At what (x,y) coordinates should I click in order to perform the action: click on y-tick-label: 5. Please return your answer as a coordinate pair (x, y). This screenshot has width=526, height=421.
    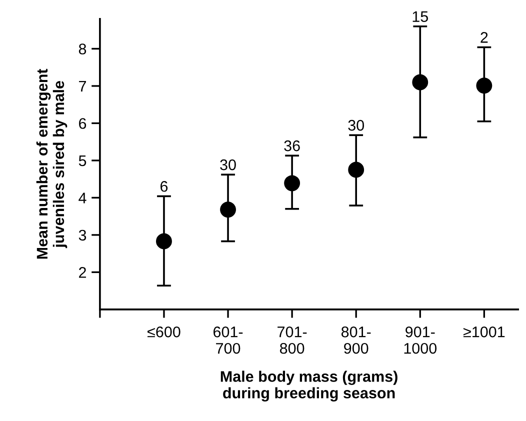
    Looking at the image, I should click on (82, 160).